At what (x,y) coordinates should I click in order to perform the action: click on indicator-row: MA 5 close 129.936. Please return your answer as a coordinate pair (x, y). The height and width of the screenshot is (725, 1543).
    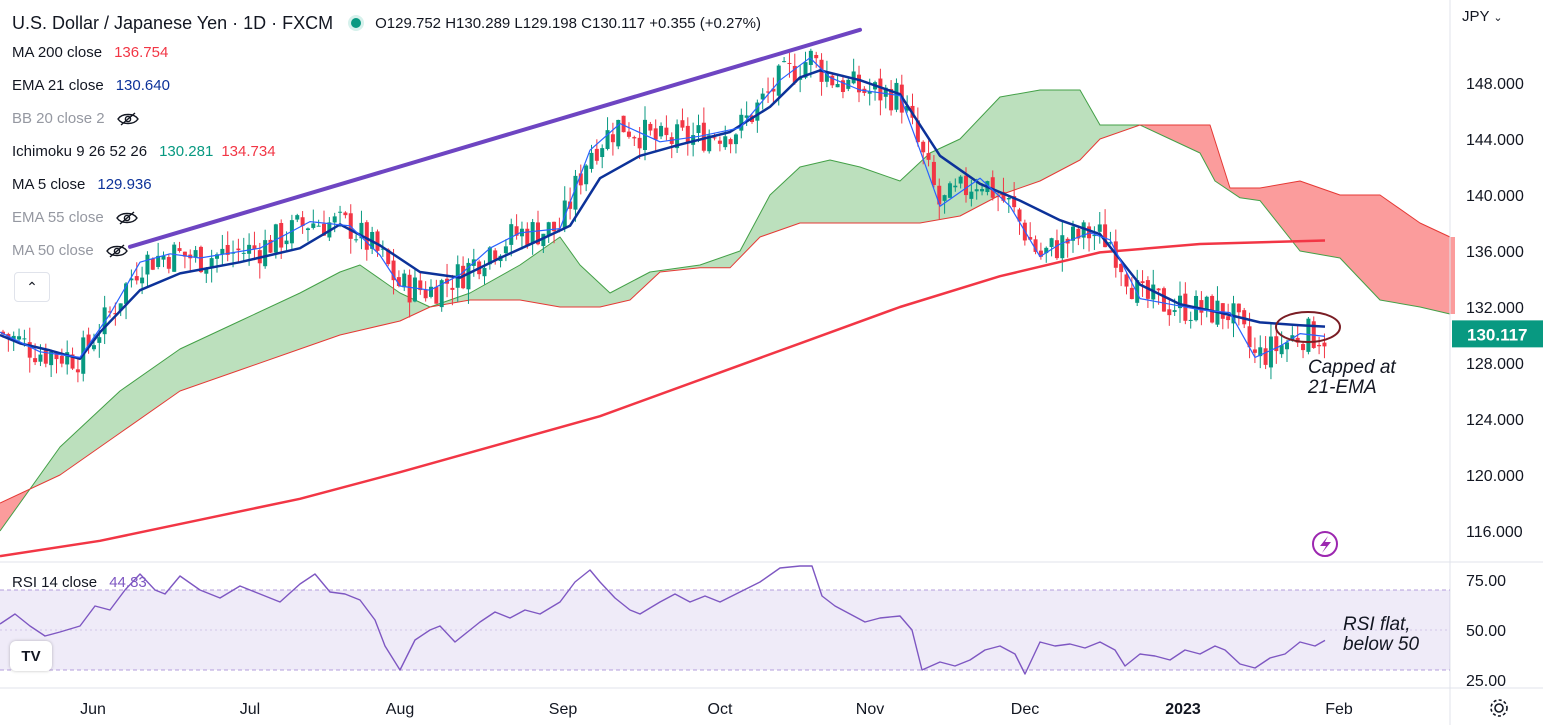
    Looking at the image, I should click on (386, 184).